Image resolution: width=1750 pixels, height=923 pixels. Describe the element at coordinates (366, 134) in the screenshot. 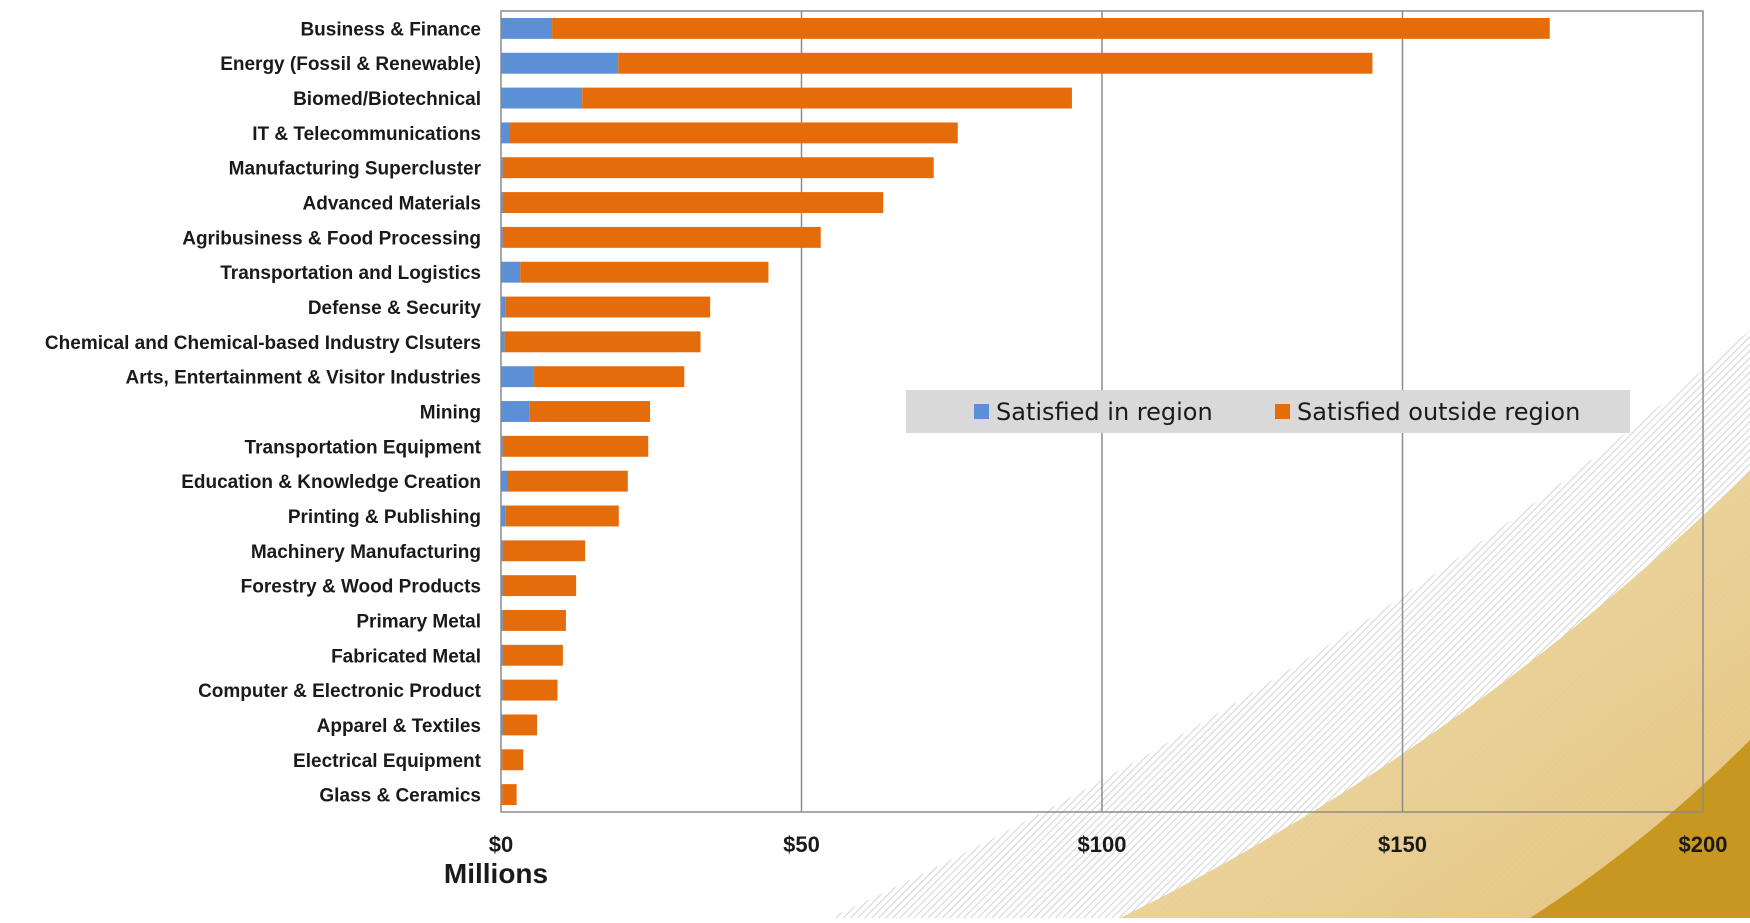

I see `category-label: IT & Telecommunications` at that location.